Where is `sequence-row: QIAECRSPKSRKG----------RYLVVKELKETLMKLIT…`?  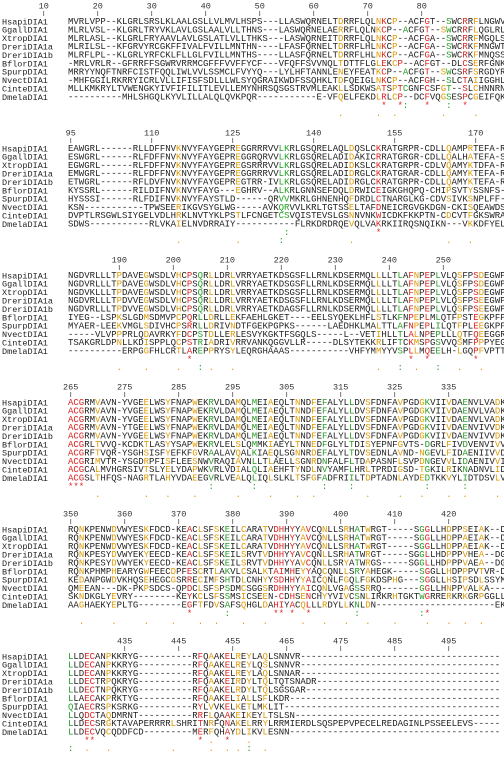
sequence-row: QIAECRSPKSRKG----------RYLVVKELKETLMKLIT… is located at coordinates (284, 708).